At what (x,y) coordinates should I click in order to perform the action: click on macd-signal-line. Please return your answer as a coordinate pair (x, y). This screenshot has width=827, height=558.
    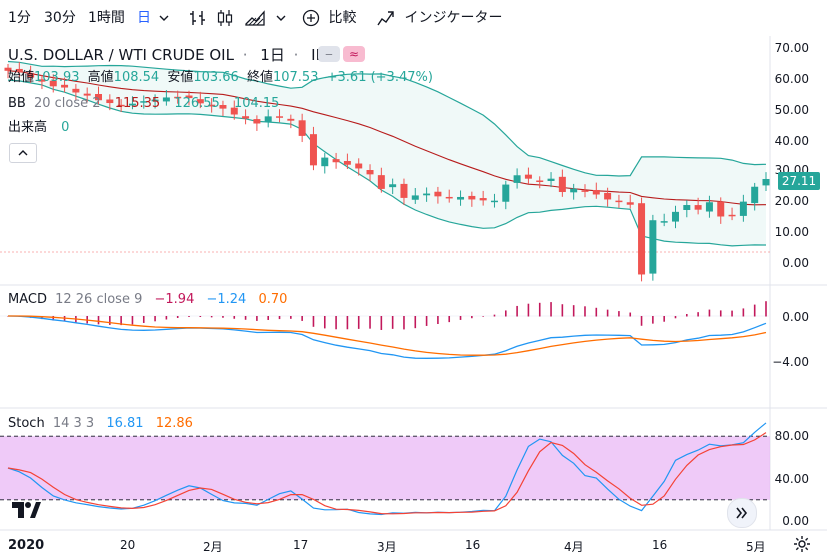
    Looking at the image, I should click on (387, 335).